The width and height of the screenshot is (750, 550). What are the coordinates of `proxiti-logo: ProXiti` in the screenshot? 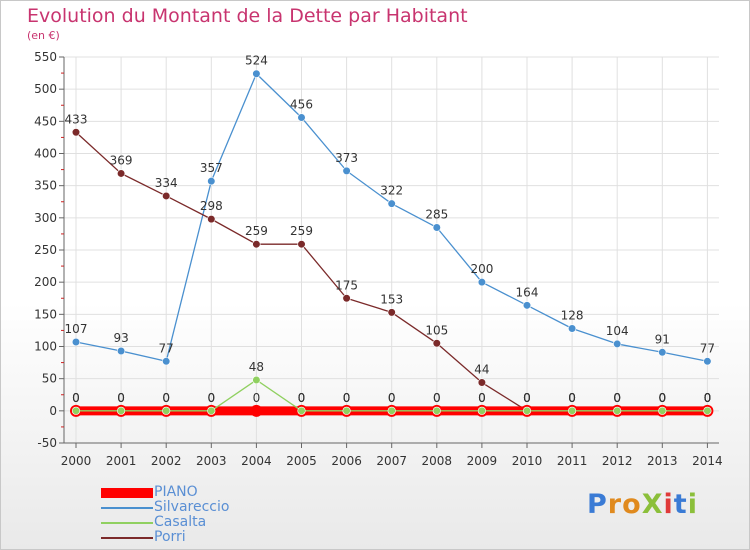 It's located at (642, 504).